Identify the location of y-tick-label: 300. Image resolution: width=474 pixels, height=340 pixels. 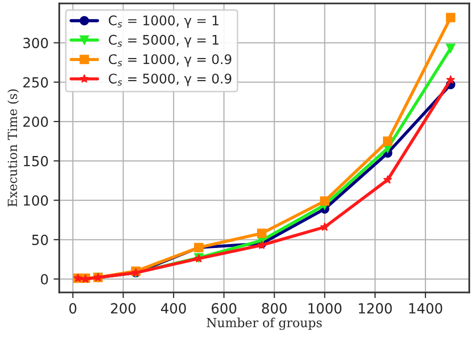
(35, 43).